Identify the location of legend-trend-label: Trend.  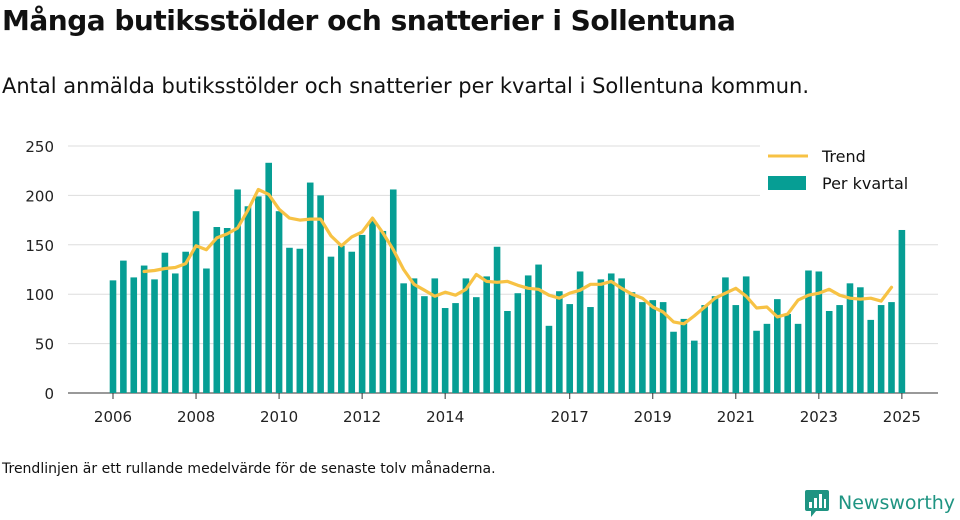
(843, 156).